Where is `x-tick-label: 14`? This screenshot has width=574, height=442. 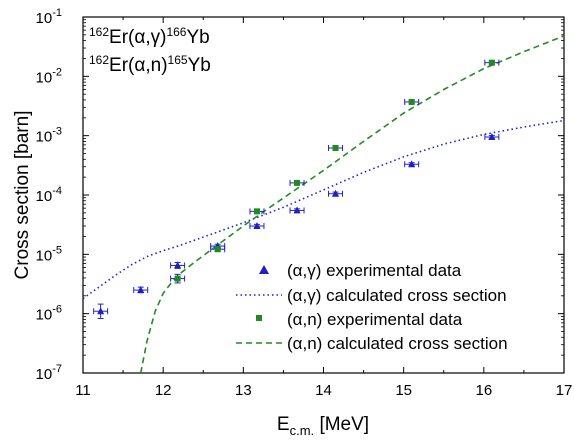
x-tick-label: 14 is located at coordinates (323, 390).